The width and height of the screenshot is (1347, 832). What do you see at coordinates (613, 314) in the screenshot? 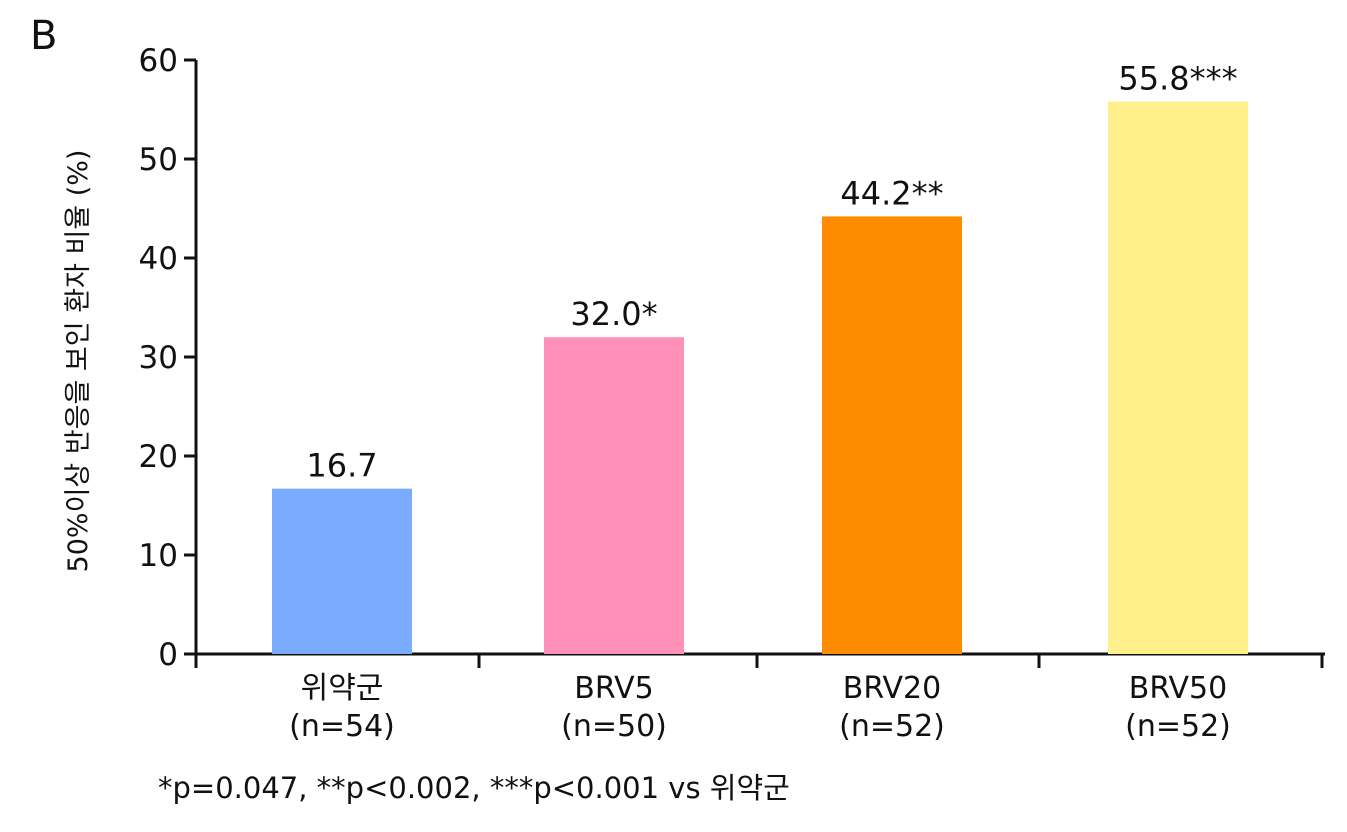
I see `data-label: 32.0*` at bounding box center [613, 314].